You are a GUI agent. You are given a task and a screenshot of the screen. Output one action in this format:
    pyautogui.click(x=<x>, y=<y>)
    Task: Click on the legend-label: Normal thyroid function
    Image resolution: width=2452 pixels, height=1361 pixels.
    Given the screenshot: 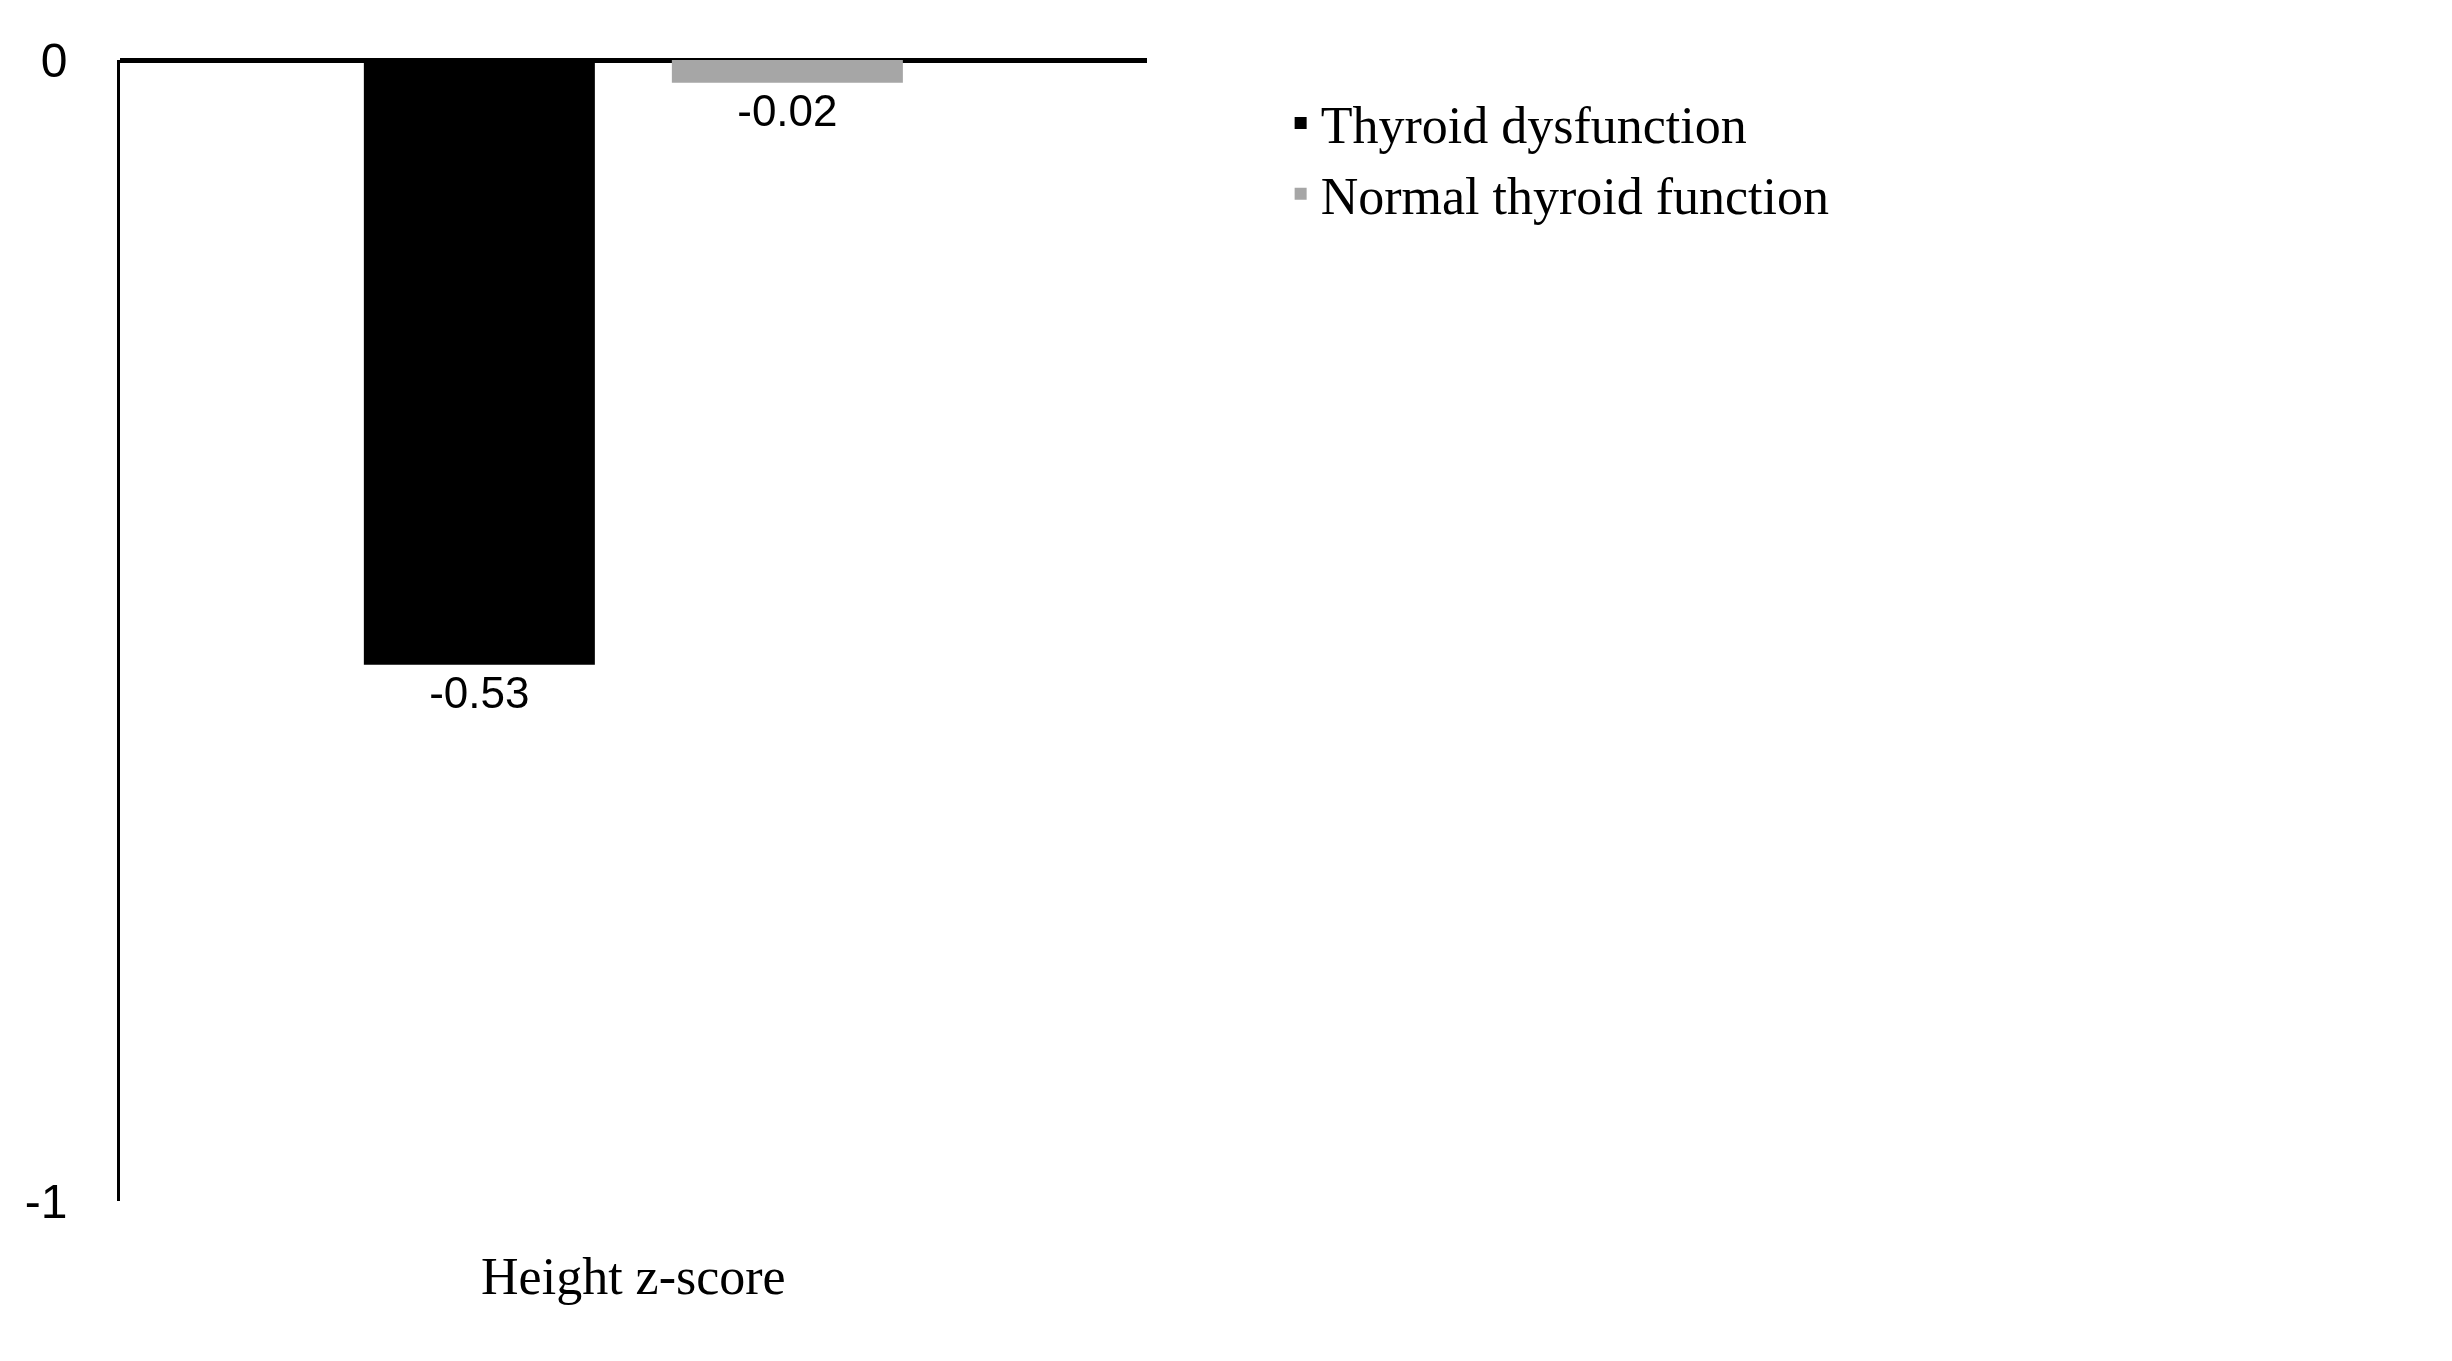 What is the action you would take?
    pyautogui.click(x=1574, y=196)
    